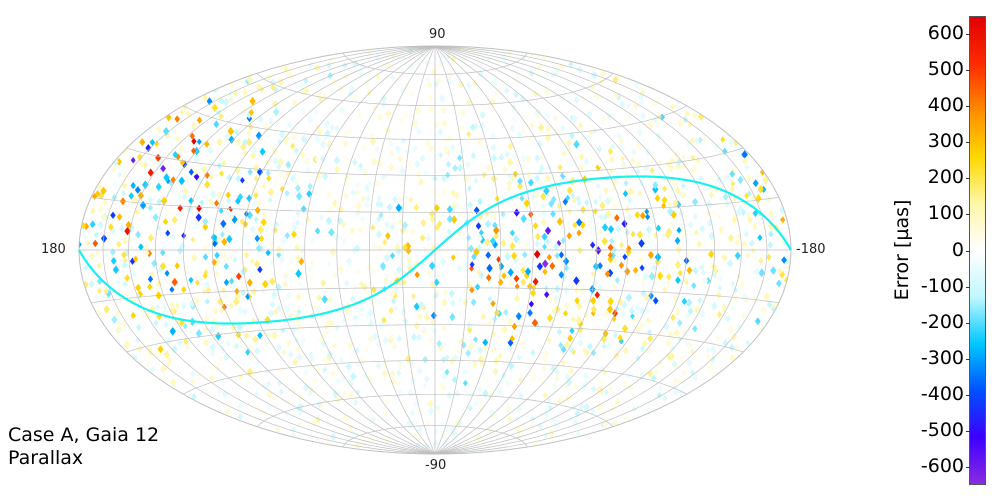  Describe the element at coordinates (435, 338) in the screenshot. I see `grid-parallel` at that location.